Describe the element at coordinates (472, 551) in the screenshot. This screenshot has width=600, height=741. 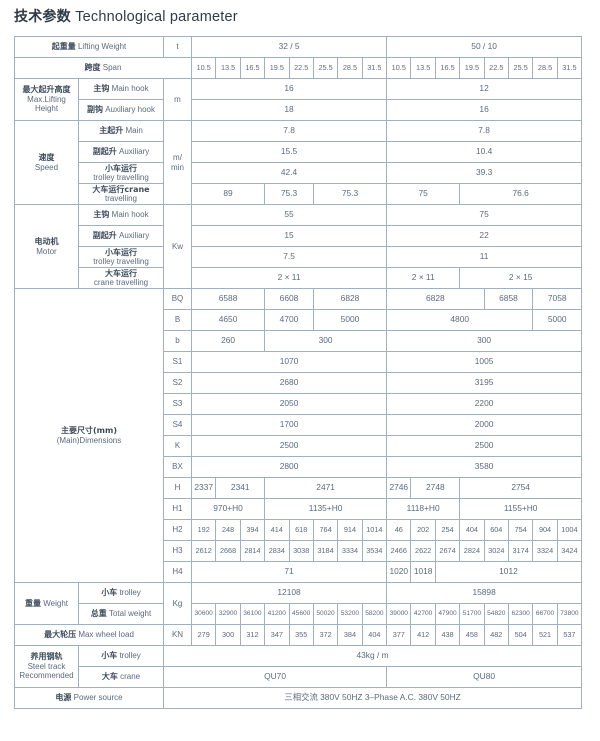
I see `dimension-value-H3: 2824` at that location.